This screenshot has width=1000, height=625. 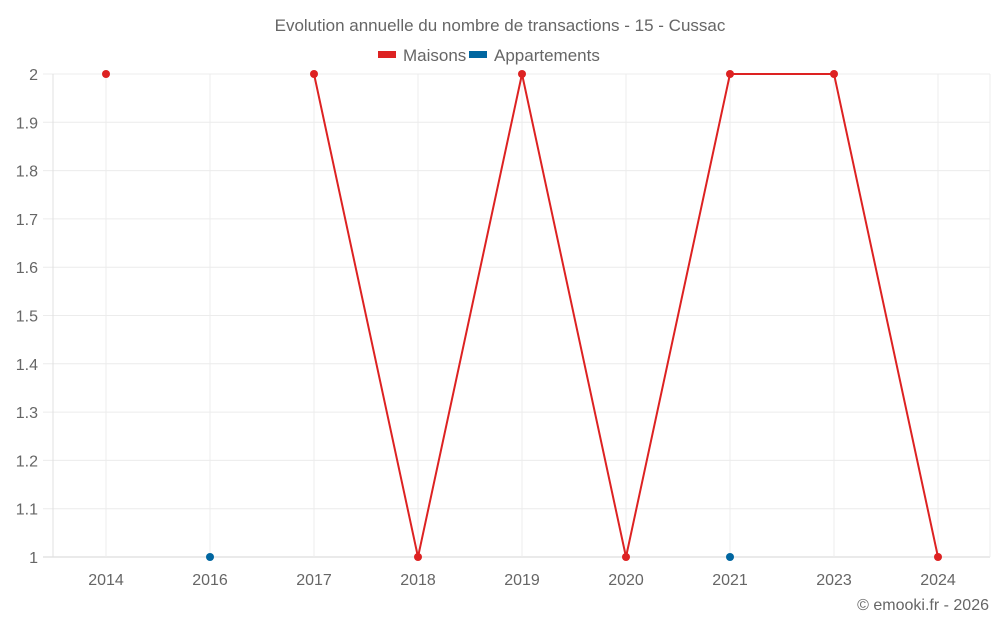 I want to click on legend-item-appartements: Appartements, so click(x=534, y=55).